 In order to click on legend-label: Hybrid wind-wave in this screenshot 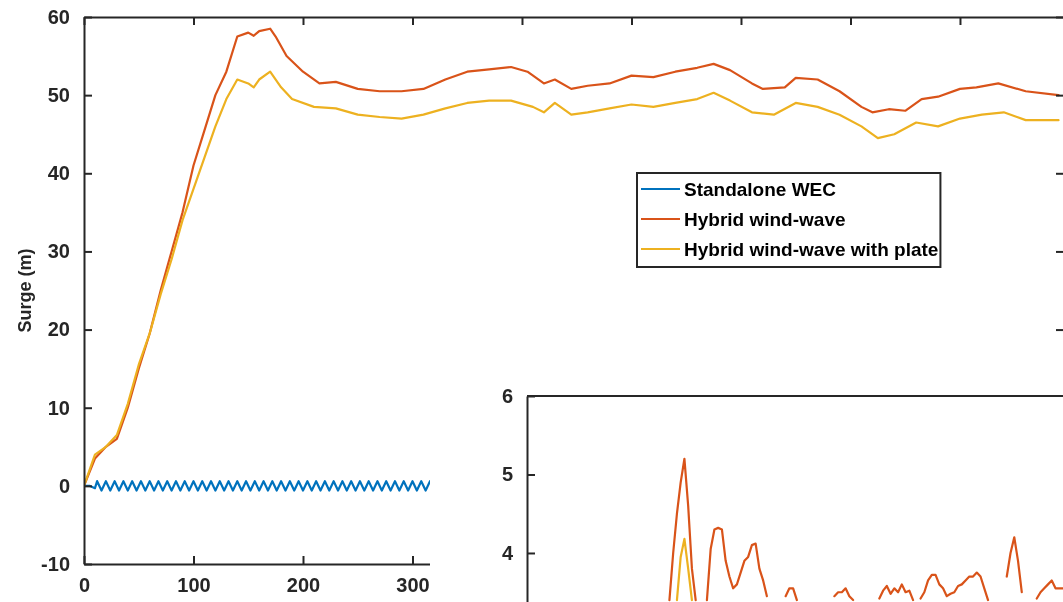, I will do `click(765, 219)`.